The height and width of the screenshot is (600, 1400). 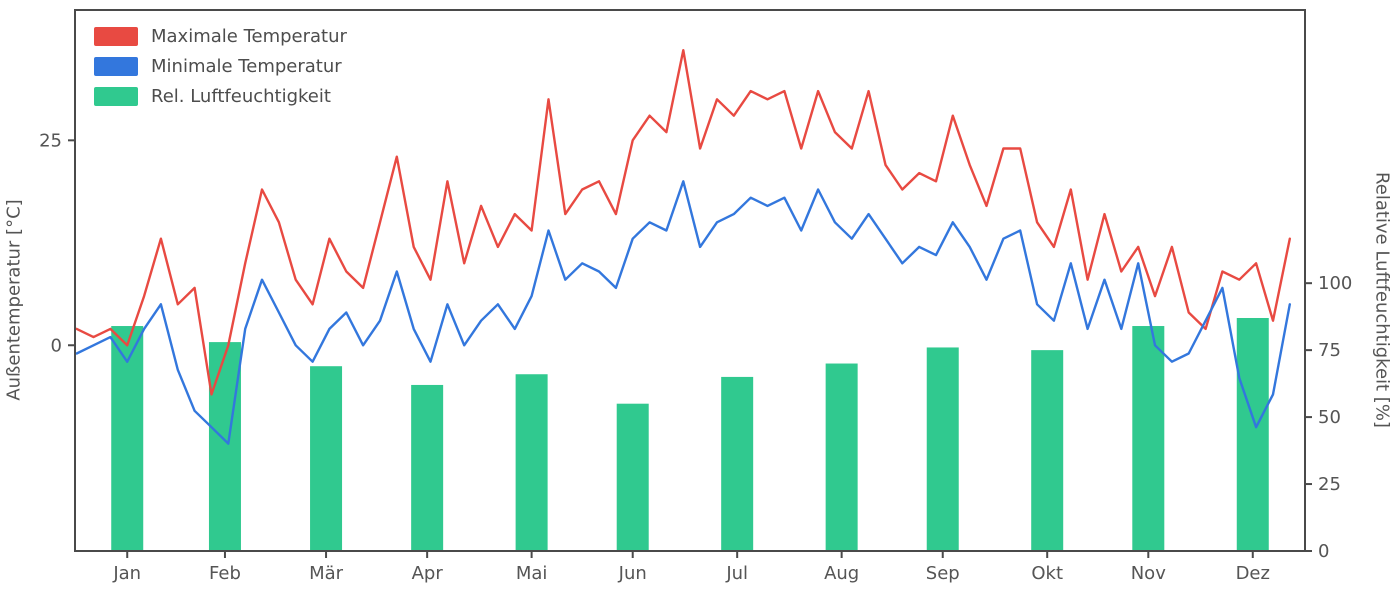 I want to click on right-y-tick-label: 75, so click(x=1329, y=350).